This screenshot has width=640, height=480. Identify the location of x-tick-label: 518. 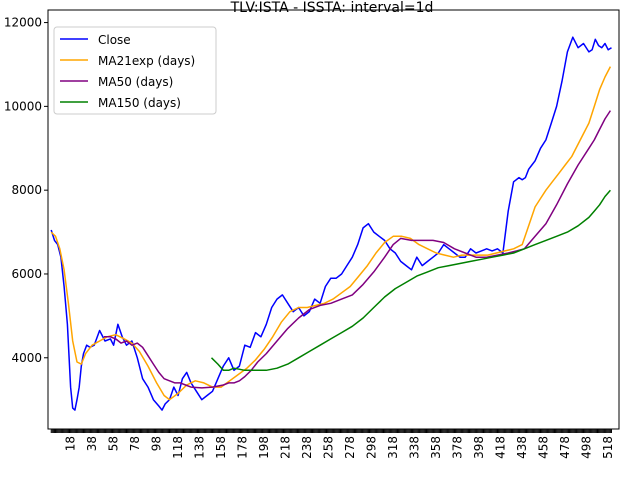
(608, 447).